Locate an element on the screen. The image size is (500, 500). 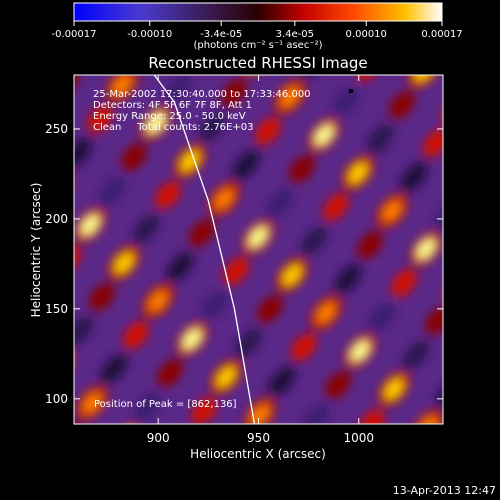
chart-title: Reconstructed RHESSI Image is located at coordinates (257, 63).